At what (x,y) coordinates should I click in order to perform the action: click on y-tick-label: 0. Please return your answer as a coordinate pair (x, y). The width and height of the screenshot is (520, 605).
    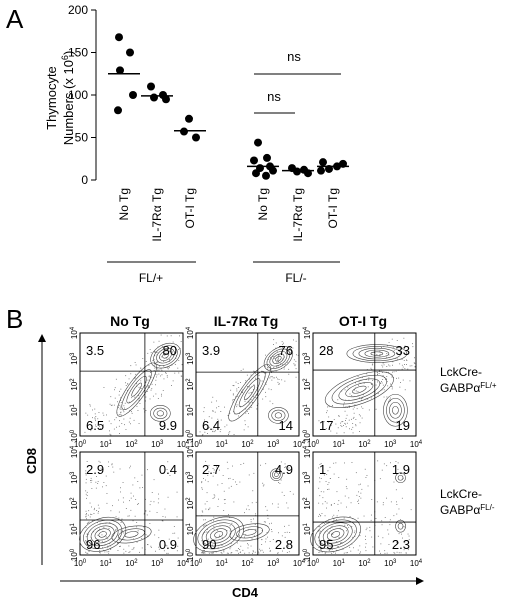
    Looking at the image, I should click on (84, 180).